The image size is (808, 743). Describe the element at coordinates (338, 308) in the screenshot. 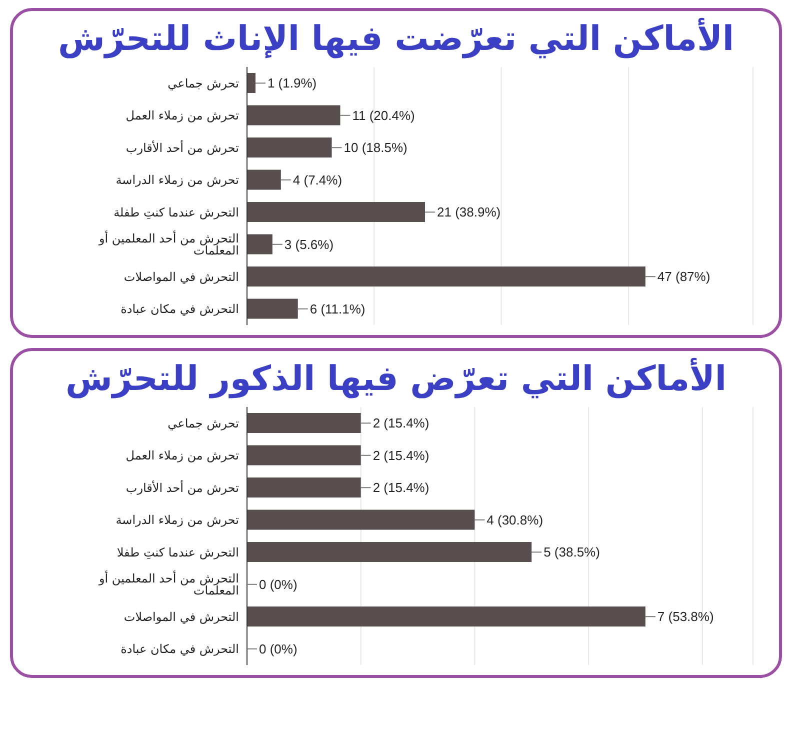

I see `data-label: 6 (11.1%)` at that location.